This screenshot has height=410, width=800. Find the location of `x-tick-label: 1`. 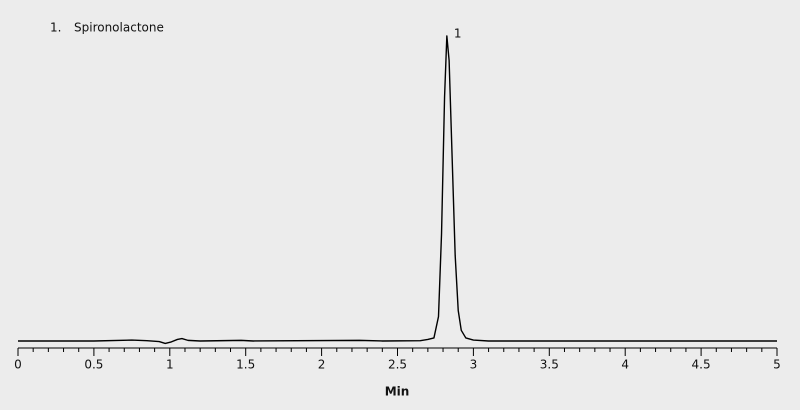

x-tick-label: 1 is located at coordinates (170, 365).